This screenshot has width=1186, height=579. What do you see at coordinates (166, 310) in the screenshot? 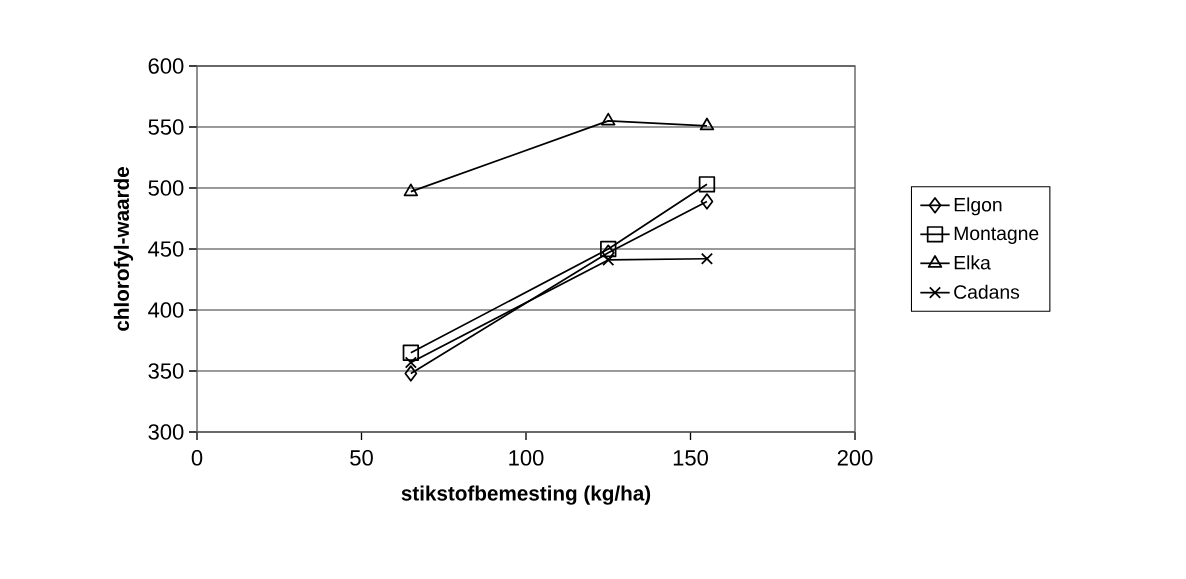
I see `y-tick-label: 400` at bounding box center [166, 310].